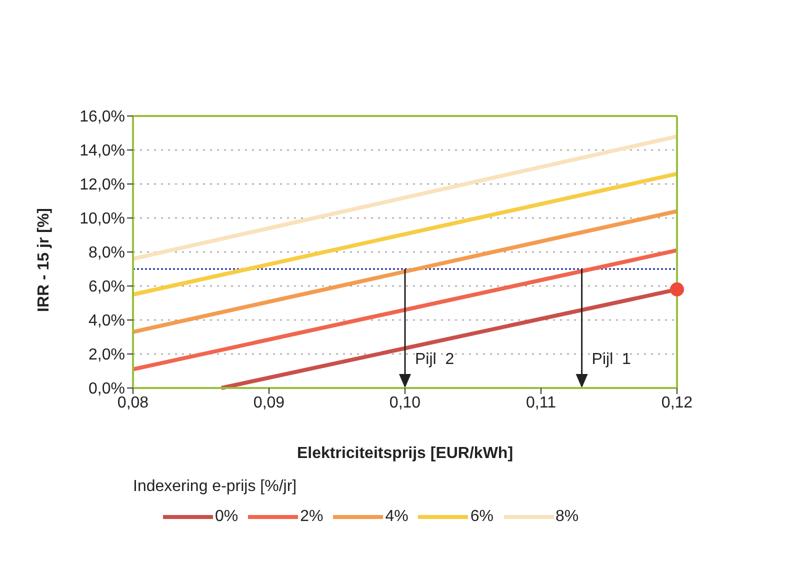  What do you see at coordinates (396, 517) in the screenshot?
I see `legend-label: 4%` at bounding box center [396, 517].